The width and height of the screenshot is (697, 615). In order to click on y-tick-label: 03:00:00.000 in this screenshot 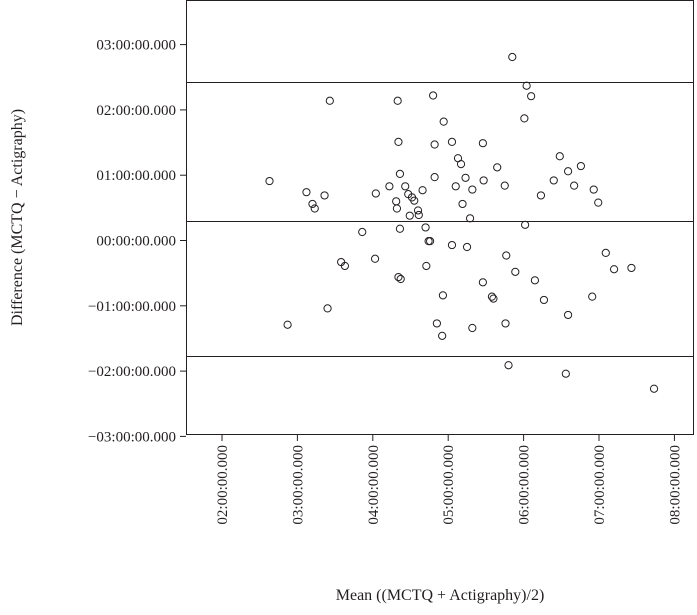, I will do `click(136, 46)`.